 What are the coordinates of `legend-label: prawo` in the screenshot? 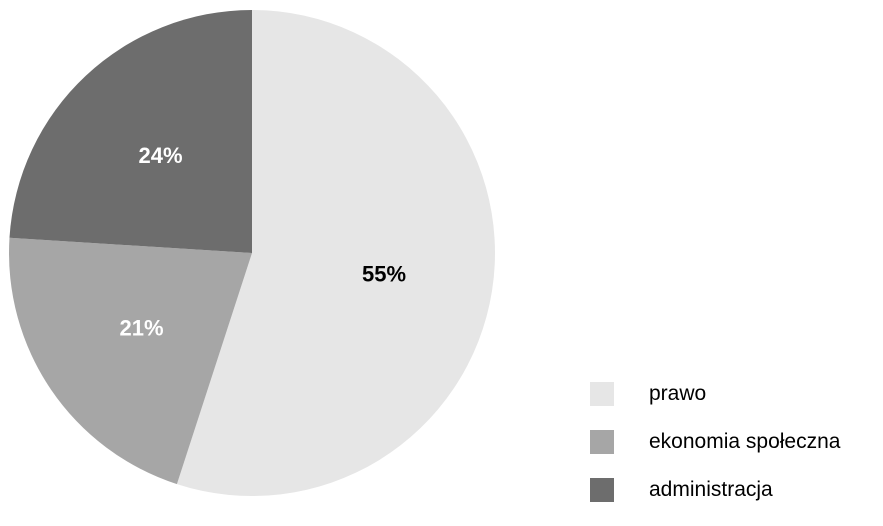 It's located at (678, 393).